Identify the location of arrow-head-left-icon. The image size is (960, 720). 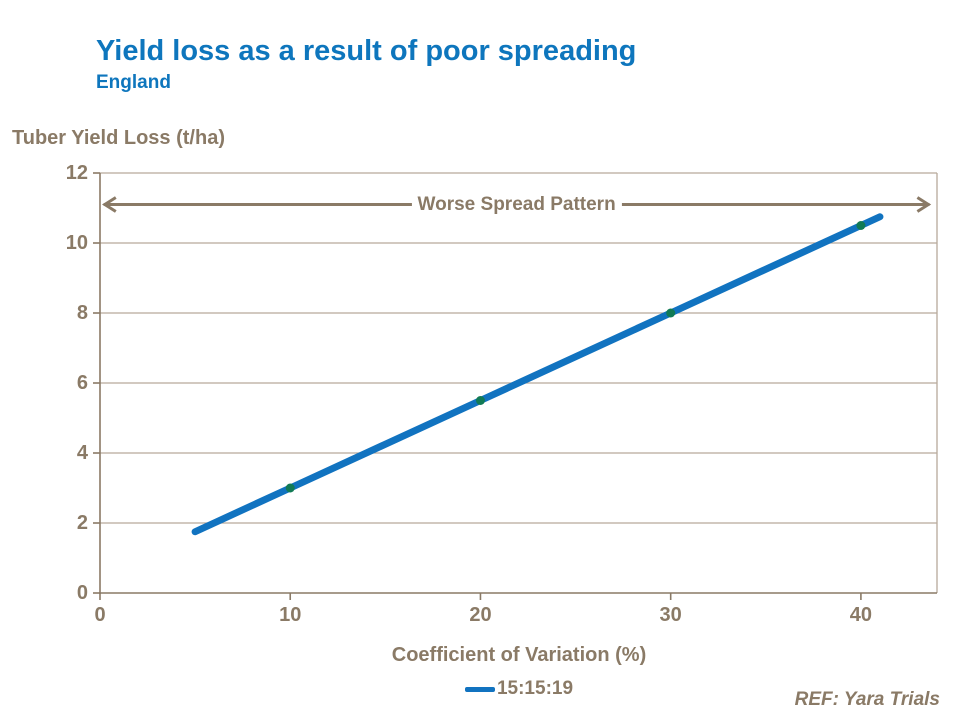
(109, 204).